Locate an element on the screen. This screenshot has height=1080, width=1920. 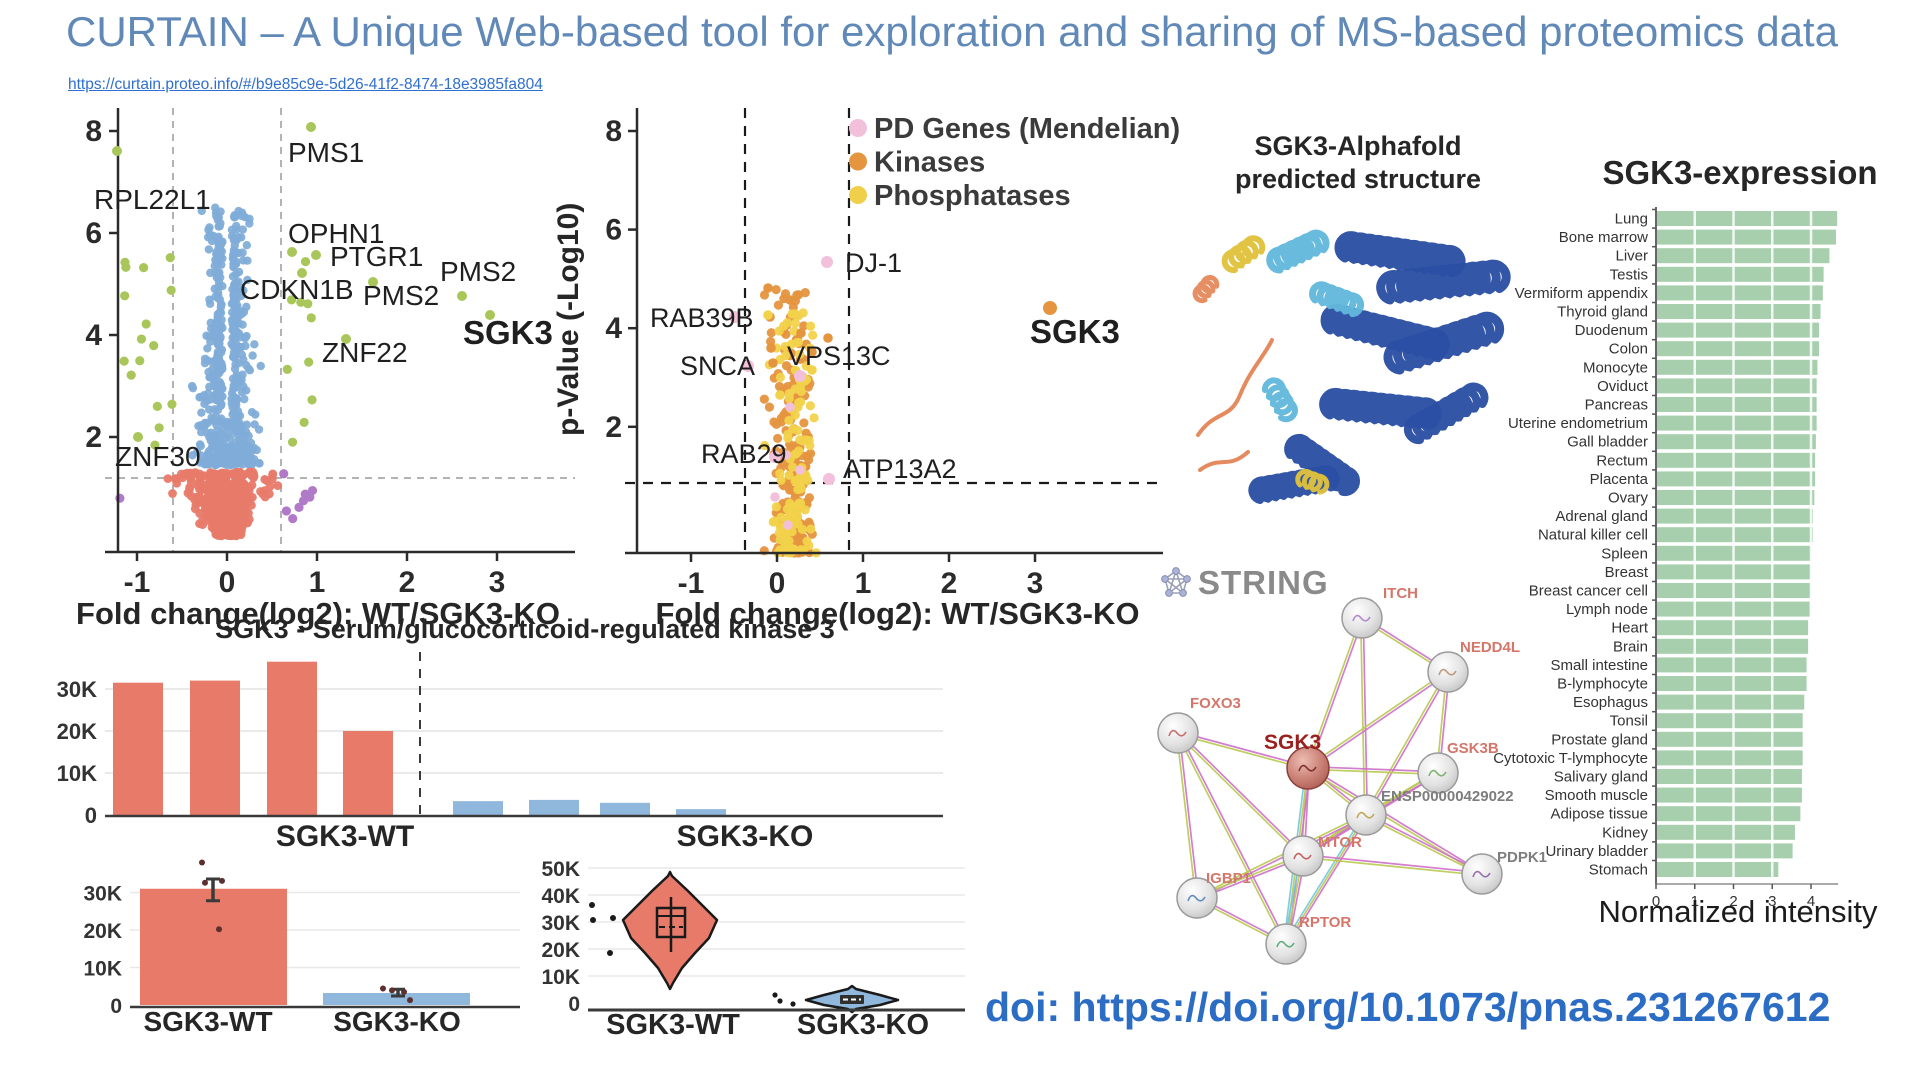
ribbon-strand is located at coordinates (1224, 461).